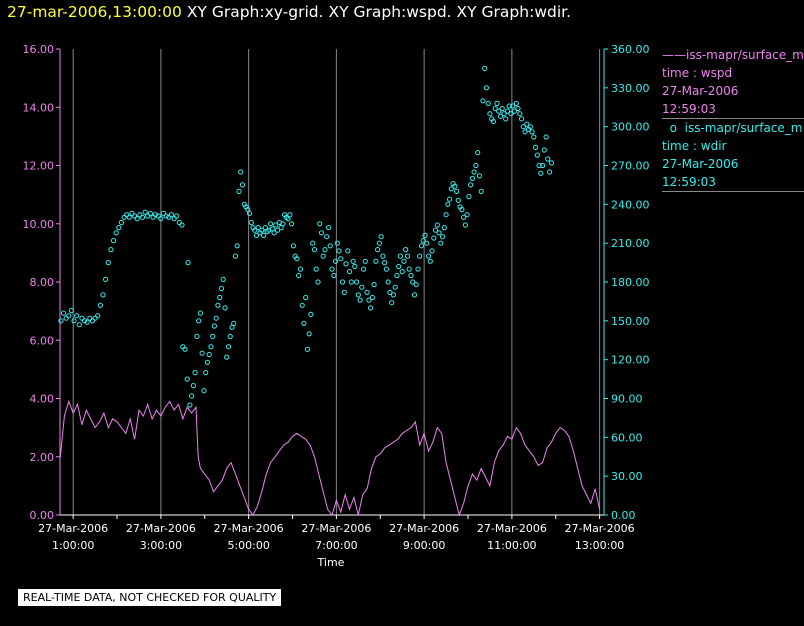 The image size is (804, 626). Describe the element at coordinates (697, 73) in the screenshot. I see `legend-var-wspd: time : wspd` at that location.